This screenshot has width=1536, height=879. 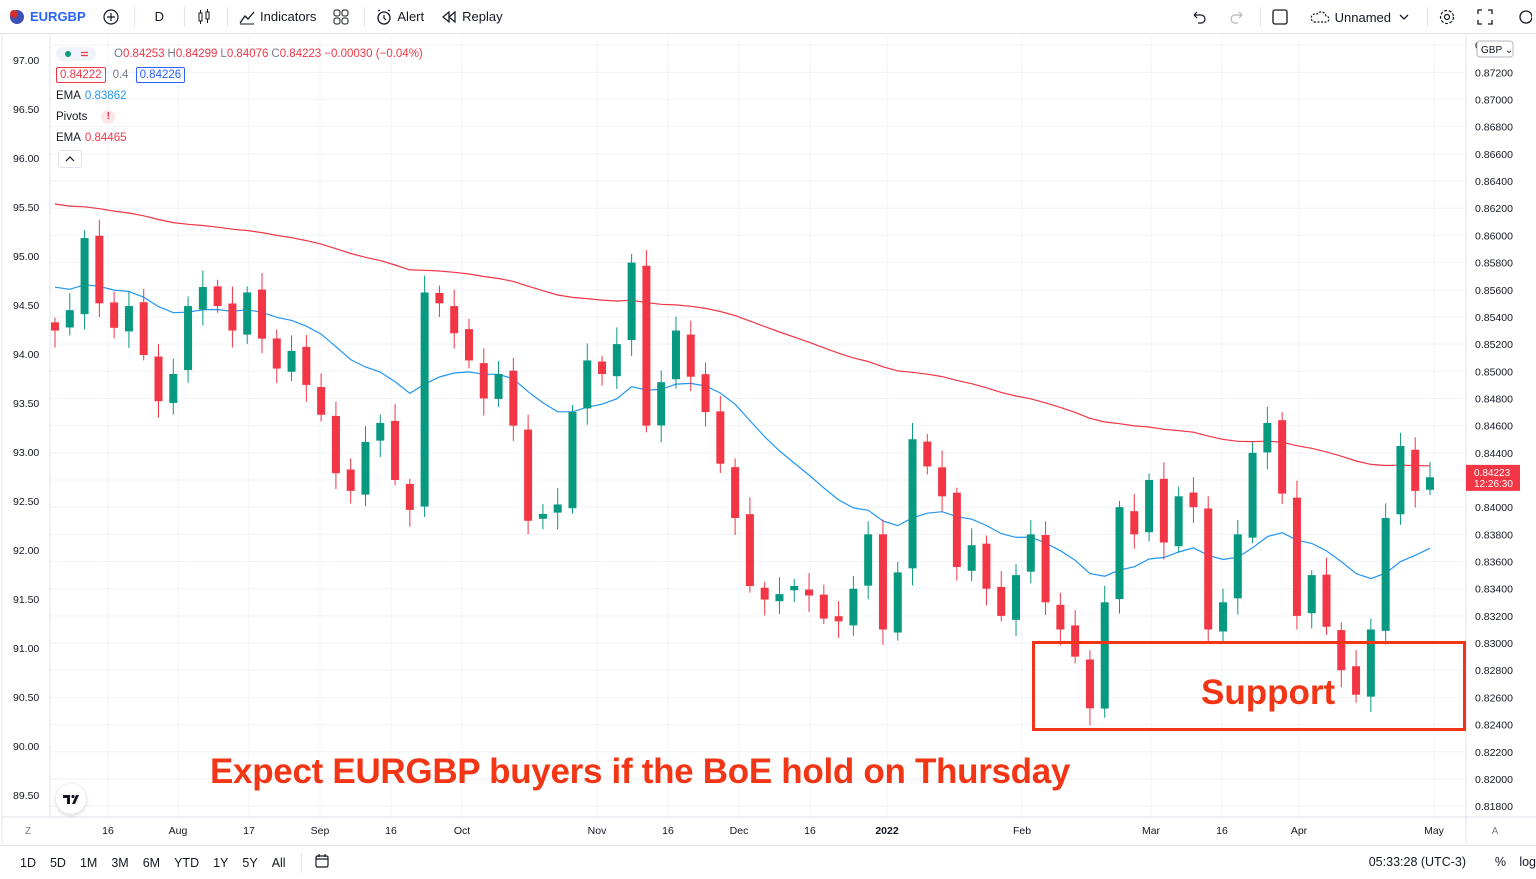 What do you see at coordinates (1494, 590) in the screenshot?
I see `right-axis-tick-label: 0.83400` at bounding box center [1494, 590].